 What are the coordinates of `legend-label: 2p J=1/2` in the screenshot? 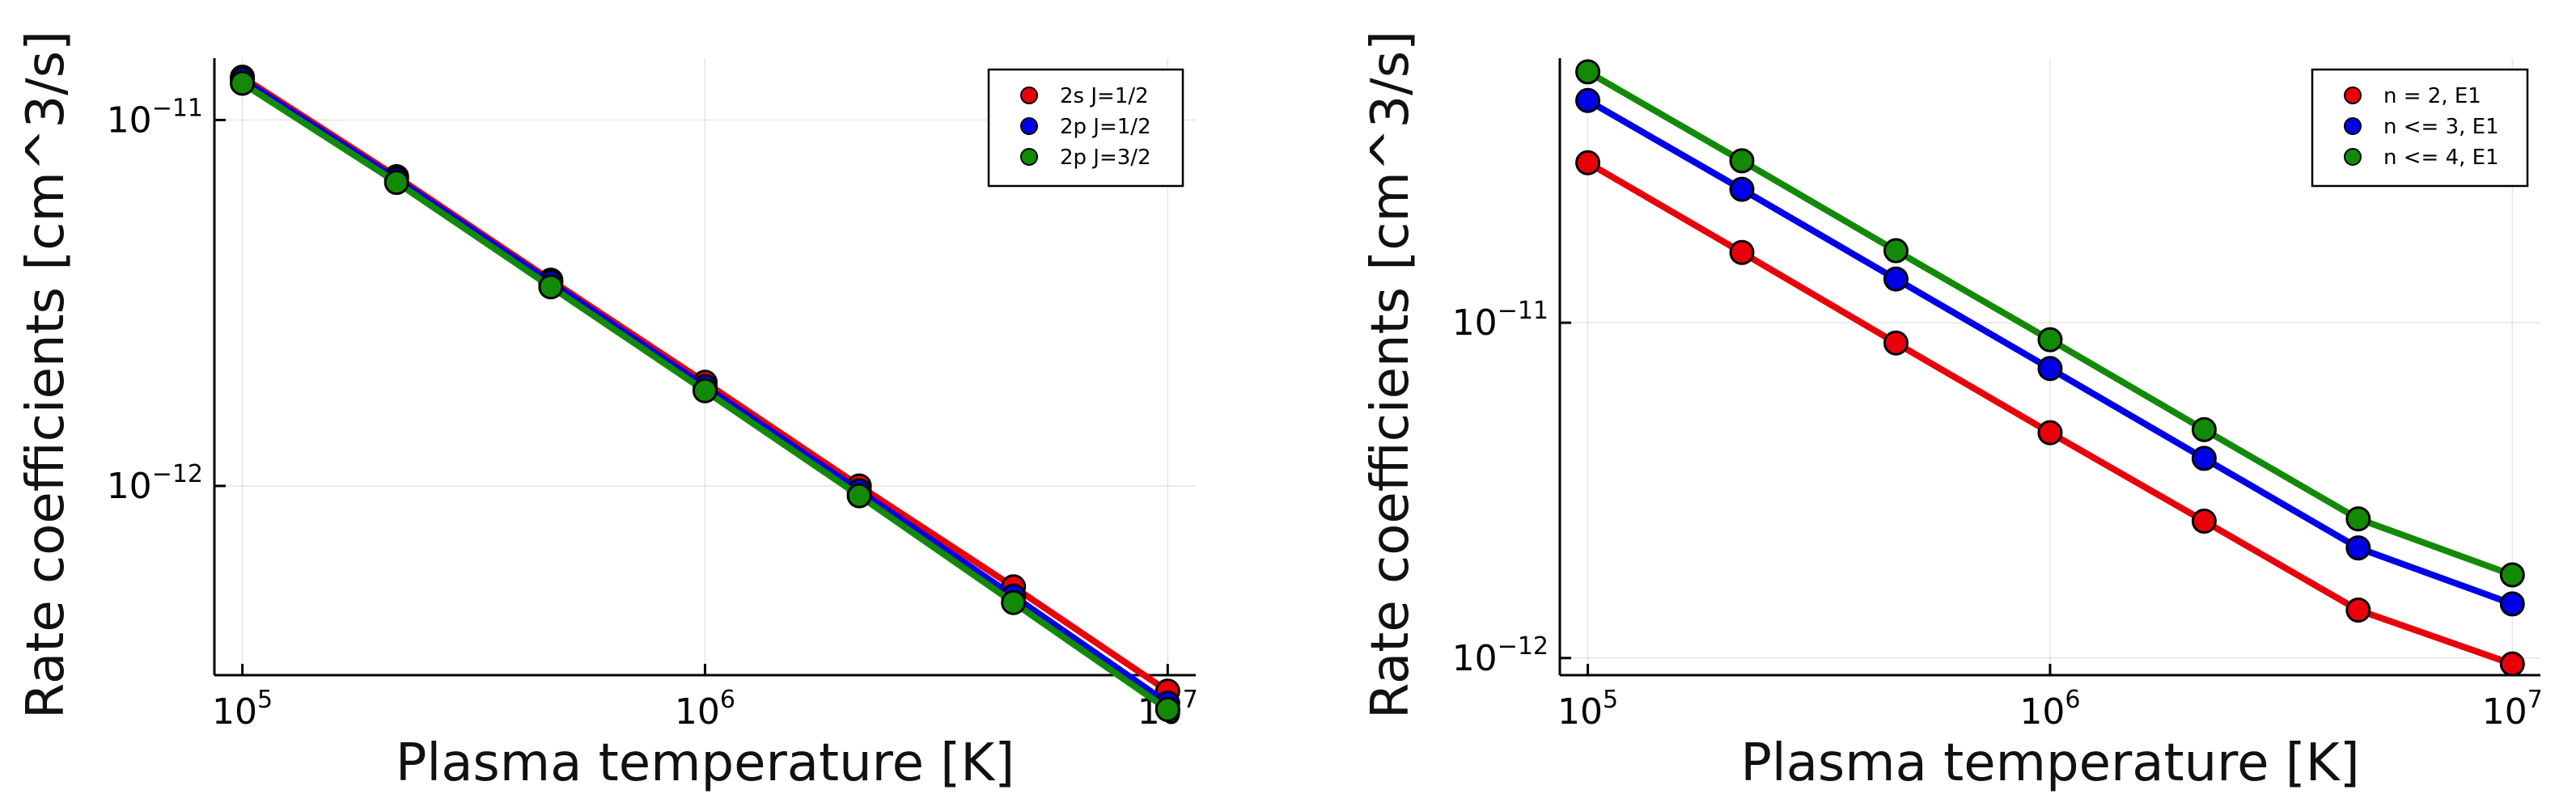 It's located at (1105, 127).